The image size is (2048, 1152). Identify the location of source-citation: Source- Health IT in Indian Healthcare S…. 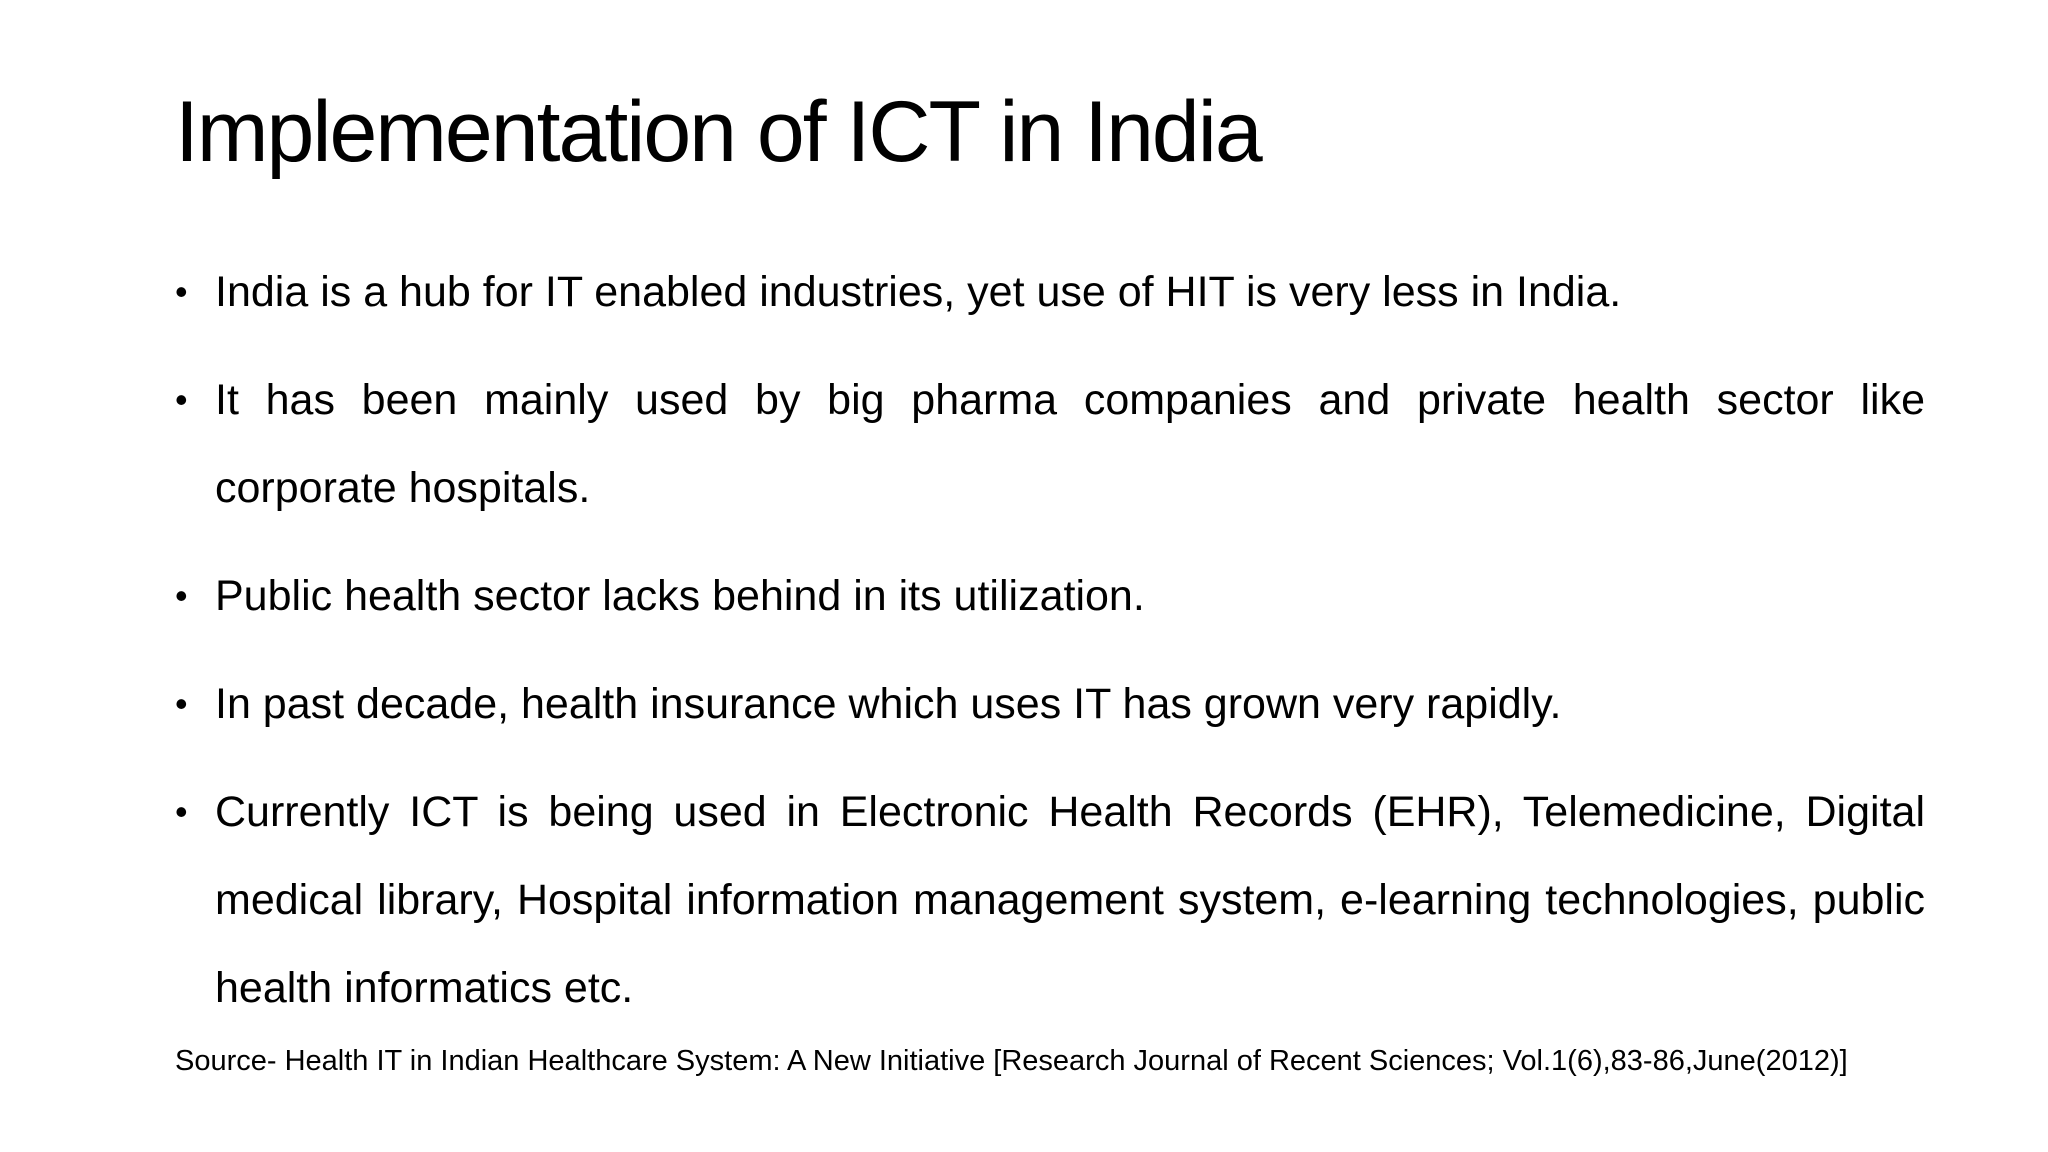
(1011, 1061).